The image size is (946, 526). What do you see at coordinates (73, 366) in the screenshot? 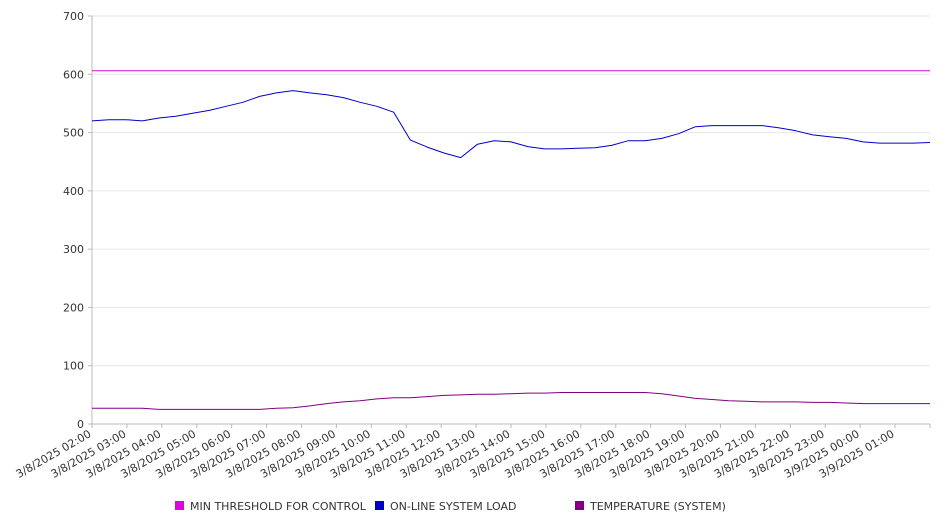
I see `y-tick-label: 100` at bounding box center [73, 366].